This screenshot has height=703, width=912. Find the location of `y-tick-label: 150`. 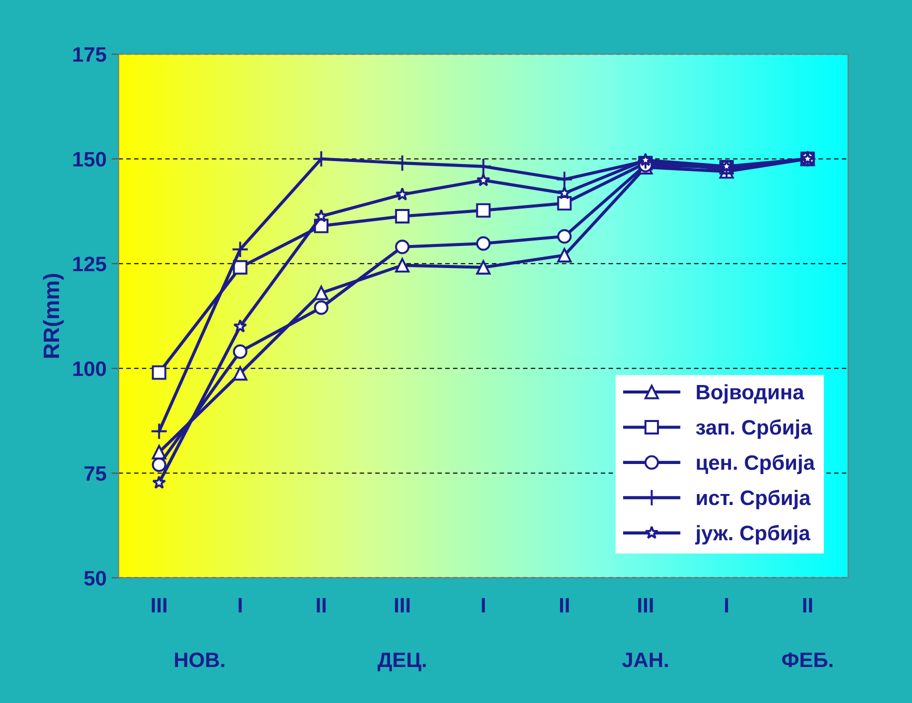

y-tick-label: 150 is located at coordinates (89, 159).